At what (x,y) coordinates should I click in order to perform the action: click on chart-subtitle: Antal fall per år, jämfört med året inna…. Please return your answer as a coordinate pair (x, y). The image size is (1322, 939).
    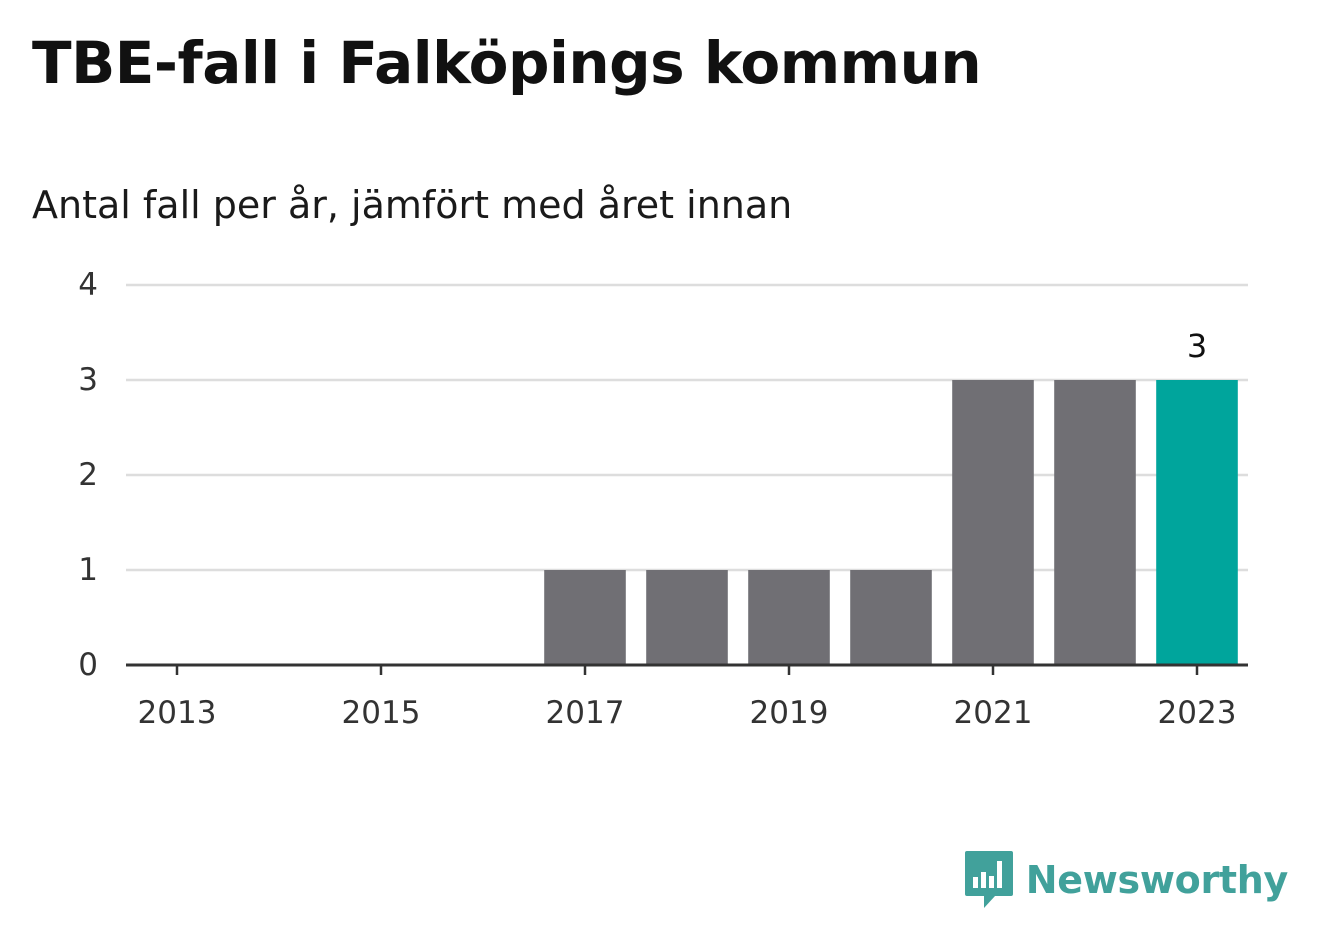
    Looking at the image, I should click on (412, 205).